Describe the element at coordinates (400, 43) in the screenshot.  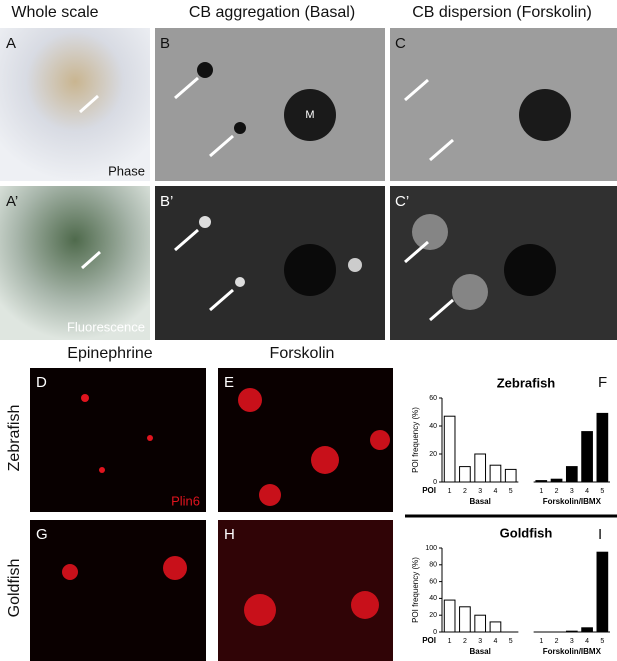
I see `panel-letter: C` at that location.